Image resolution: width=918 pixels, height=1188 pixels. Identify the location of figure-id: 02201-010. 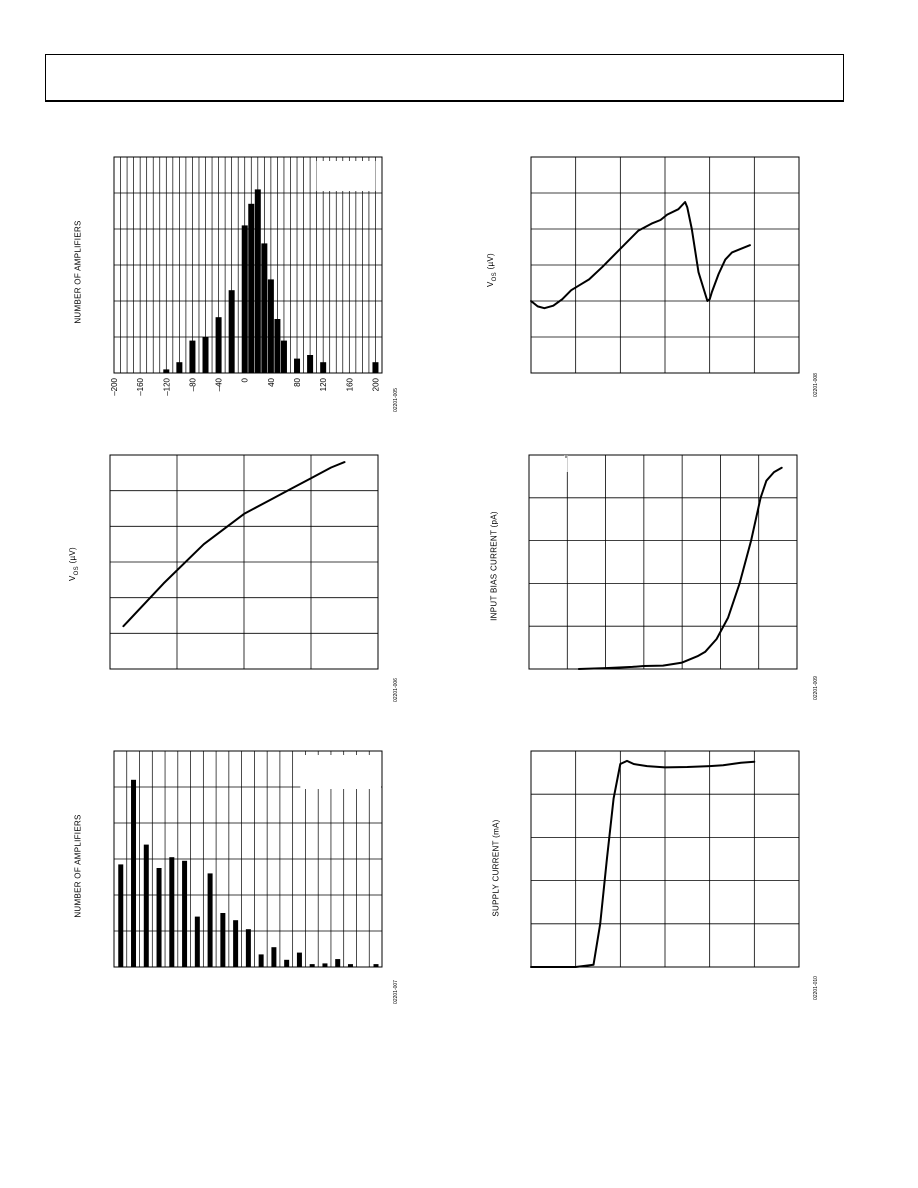
(816, 988).